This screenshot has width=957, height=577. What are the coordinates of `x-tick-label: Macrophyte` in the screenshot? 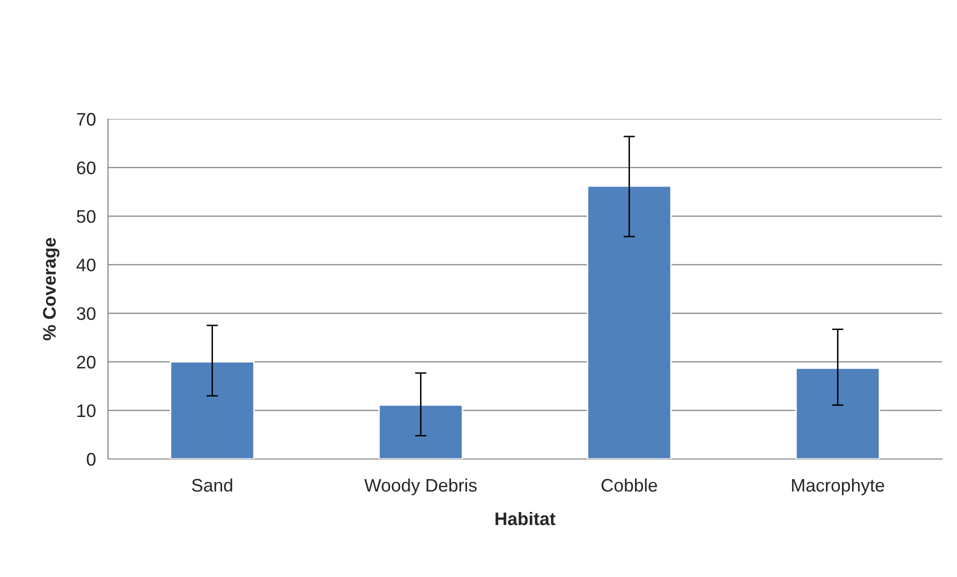 It's located at (838, 487).